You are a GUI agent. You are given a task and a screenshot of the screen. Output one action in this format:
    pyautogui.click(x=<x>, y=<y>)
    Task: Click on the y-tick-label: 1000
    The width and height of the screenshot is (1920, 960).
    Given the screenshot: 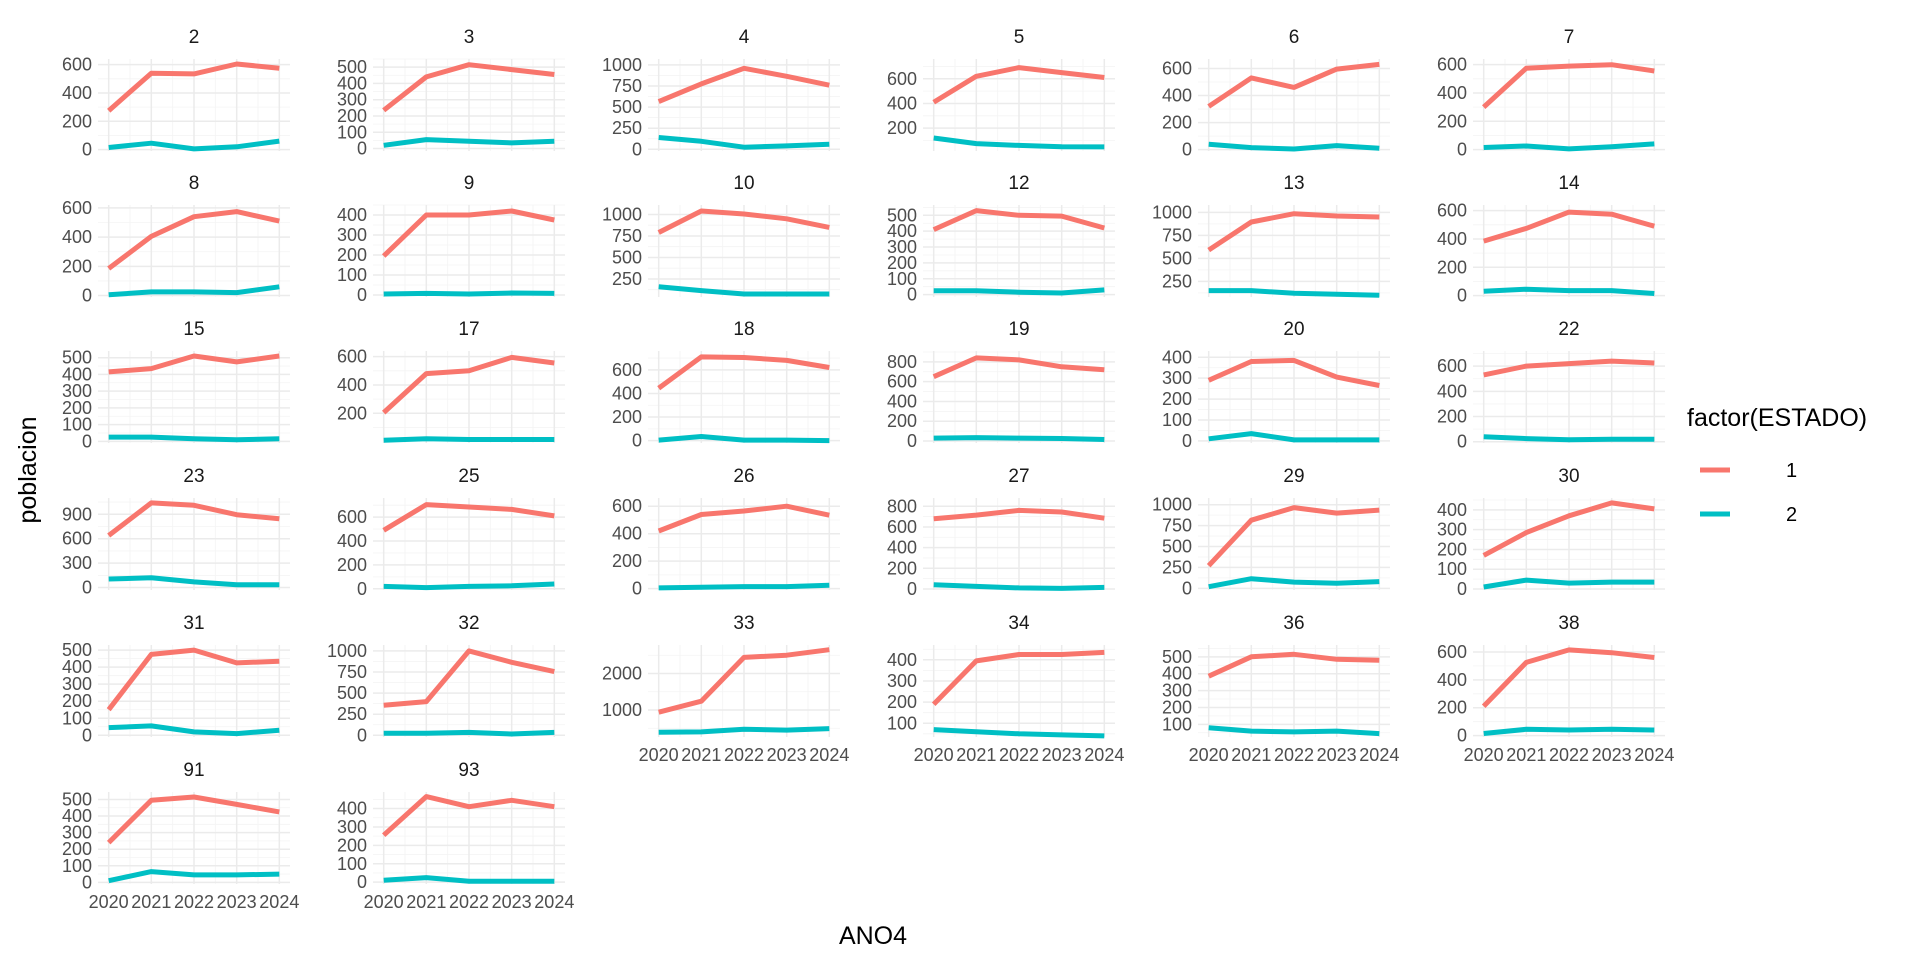 What is the action you would take?
    pyautogui.click(x=347, y=651)
    